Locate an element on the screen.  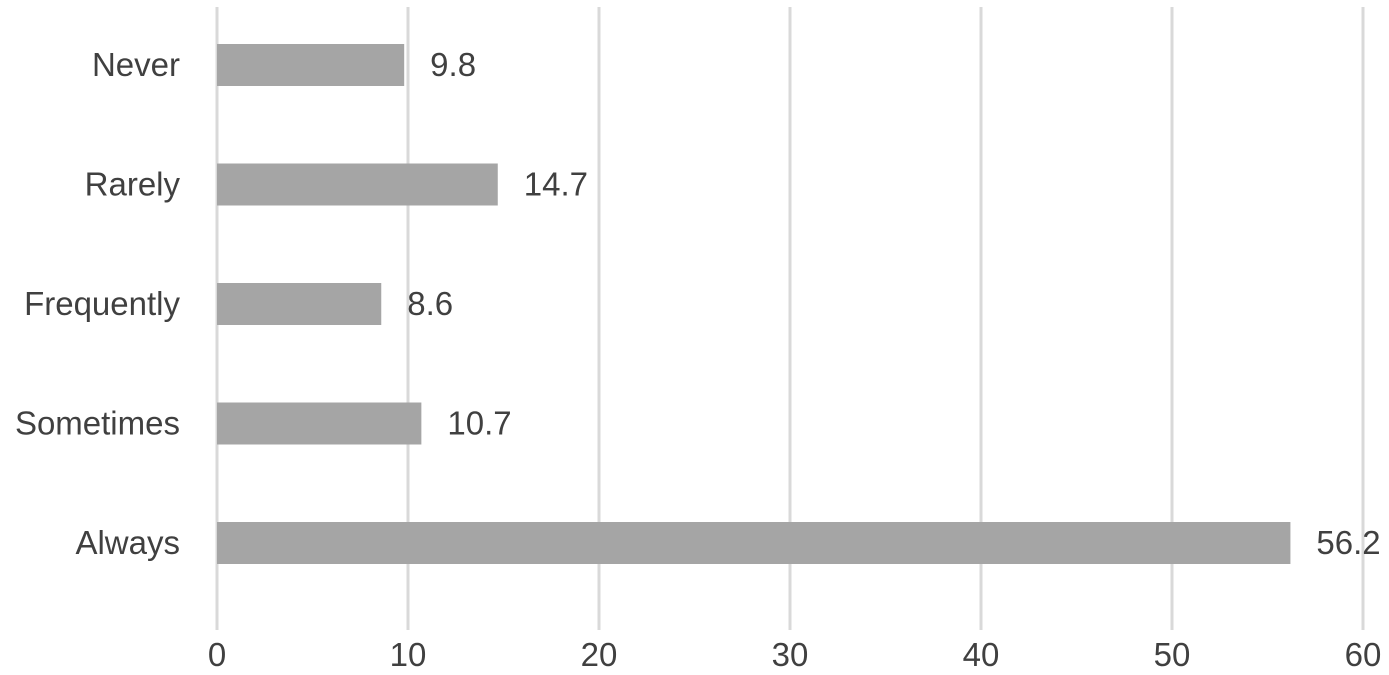
category-label: Never is located at coordinates (136, 64).